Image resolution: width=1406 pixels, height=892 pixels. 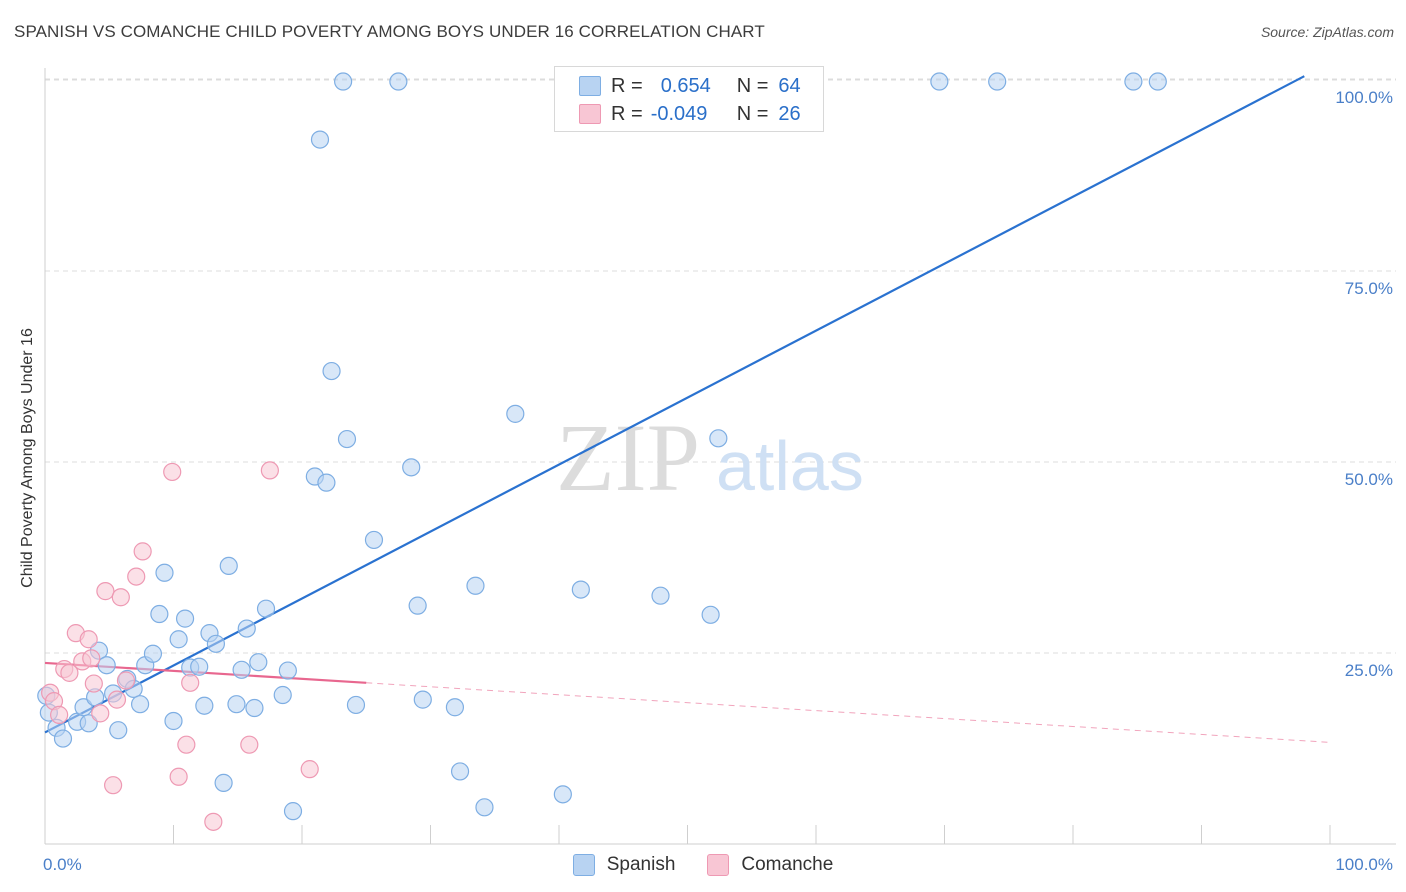 I want to click on legend-label-comanche: Comanche, so click(x=787, y=864).